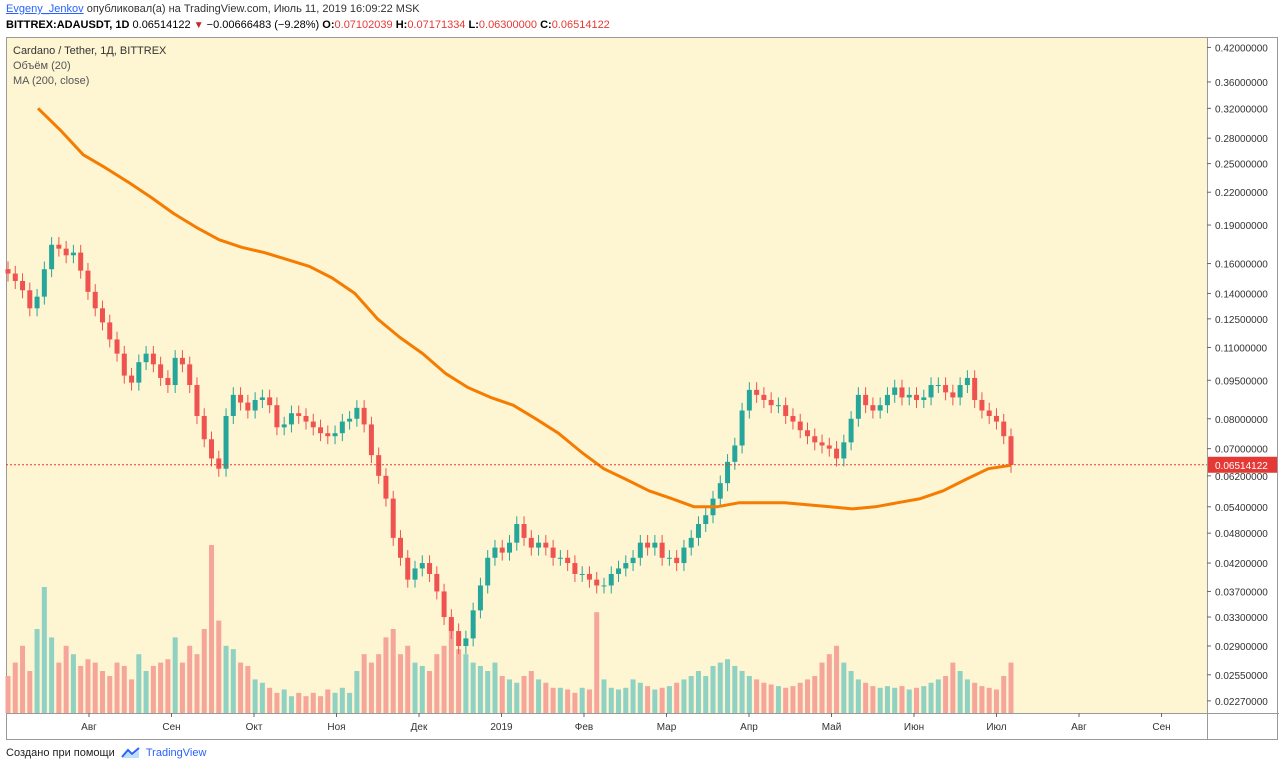 Image resolution: width=1280 pixels, height=769 pixels. What do you see at coordinates (1241, 647) in the screenshot?
I see `y-tick-label: 0.02900000` at bounding box center [1241, 647].